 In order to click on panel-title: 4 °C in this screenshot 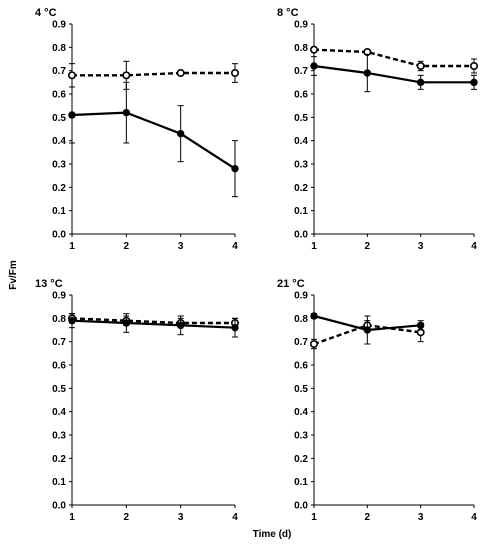, I will do `click(46, 13)`.